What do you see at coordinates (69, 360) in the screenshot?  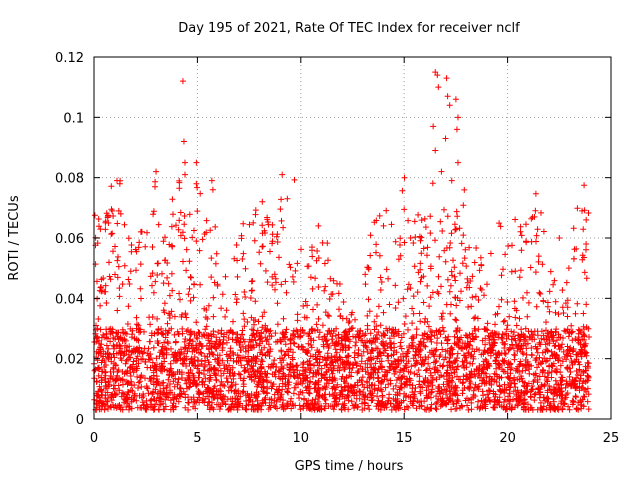 I see `y-tick-label: 0.02` at bounding box center [69, 360].